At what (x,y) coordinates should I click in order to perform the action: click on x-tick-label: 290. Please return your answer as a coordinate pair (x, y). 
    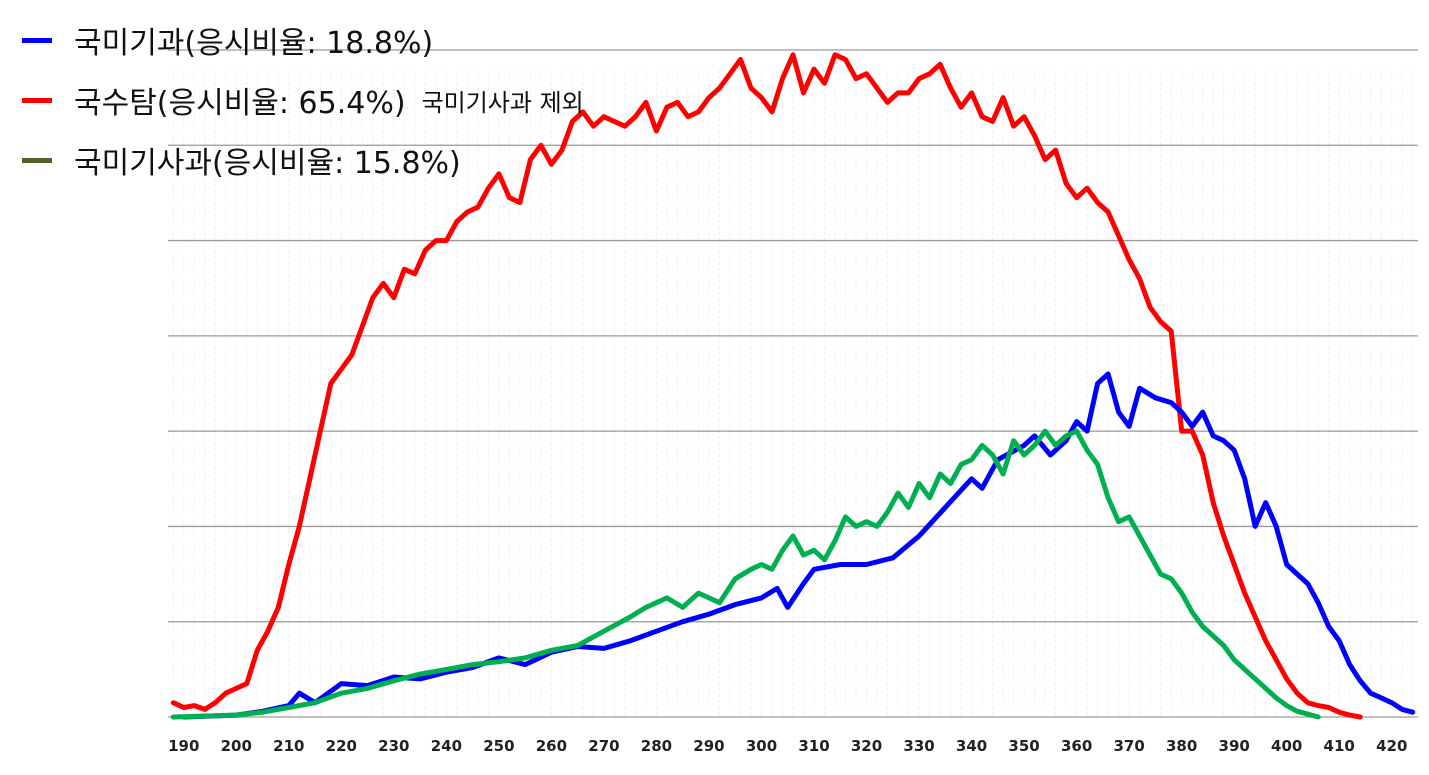
    Looking at the image, I should click on (708, 746).